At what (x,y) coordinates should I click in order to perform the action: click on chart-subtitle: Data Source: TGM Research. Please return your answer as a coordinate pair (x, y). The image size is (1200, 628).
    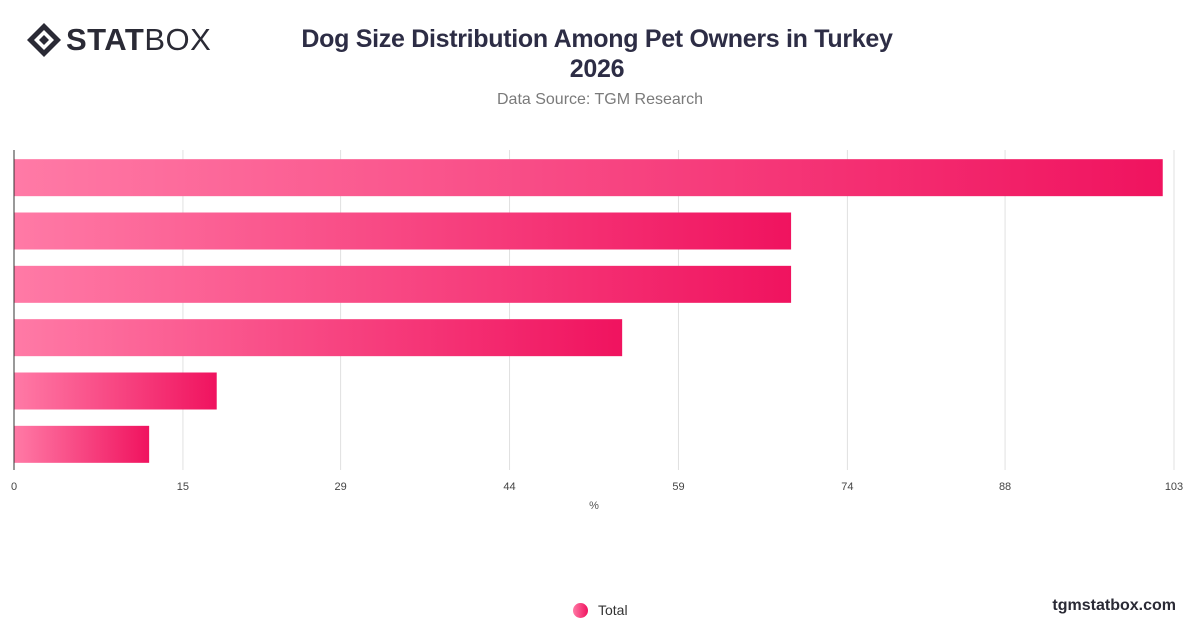
    Looking at the image, I should click on (599, 99).